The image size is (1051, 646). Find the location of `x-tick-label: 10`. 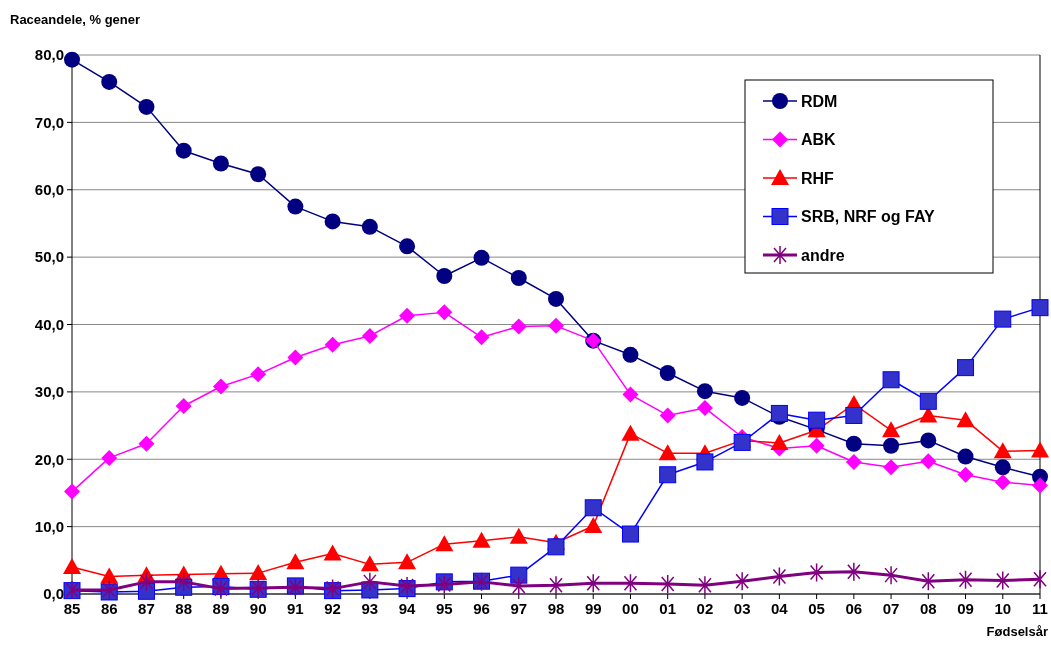

x-tick-label: 10 is located at coordinates (1003, 608).